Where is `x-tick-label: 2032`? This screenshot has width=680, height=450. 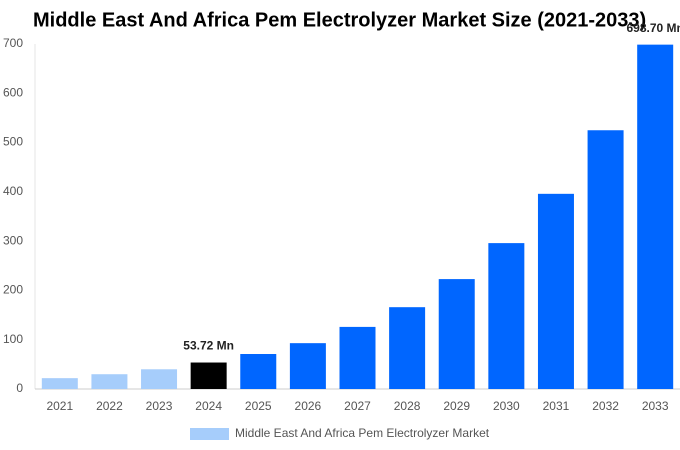 x-tick-label: 2032 is located at coordinates (605, 406).